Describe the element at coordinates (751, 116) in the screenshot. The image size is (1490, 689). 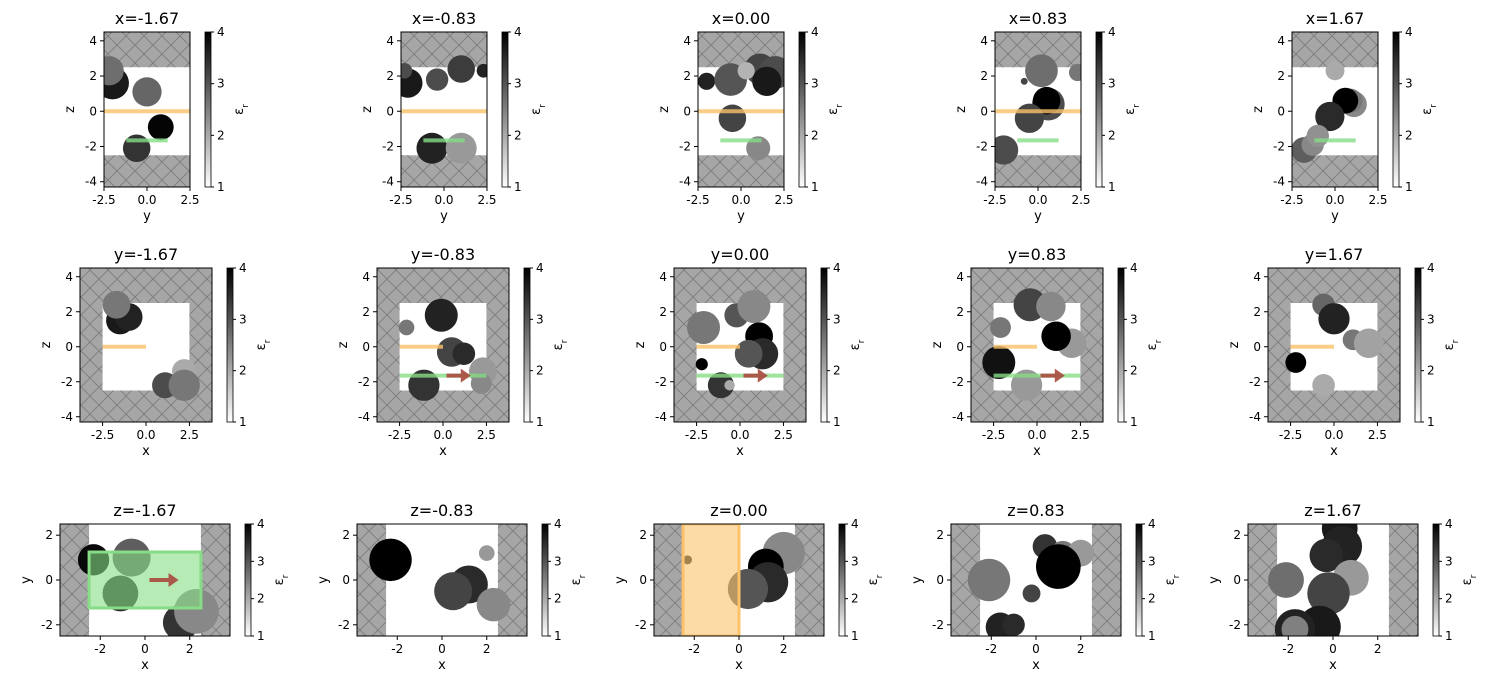
I see `subplot-3: -2.5 0.0 2.5 -4 -2 0 2 4 y z x=0.00 1 2 3 4 εr` at that location.